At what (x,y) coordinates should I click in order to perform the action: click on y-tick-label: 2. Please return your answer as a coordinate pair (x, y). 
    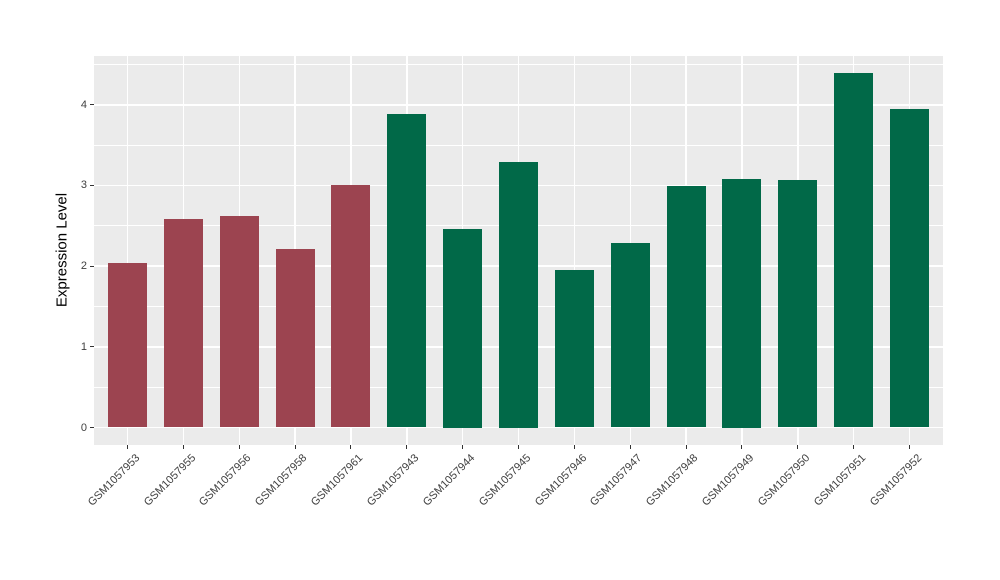
    Looking at the image, I should click on (83, 266).